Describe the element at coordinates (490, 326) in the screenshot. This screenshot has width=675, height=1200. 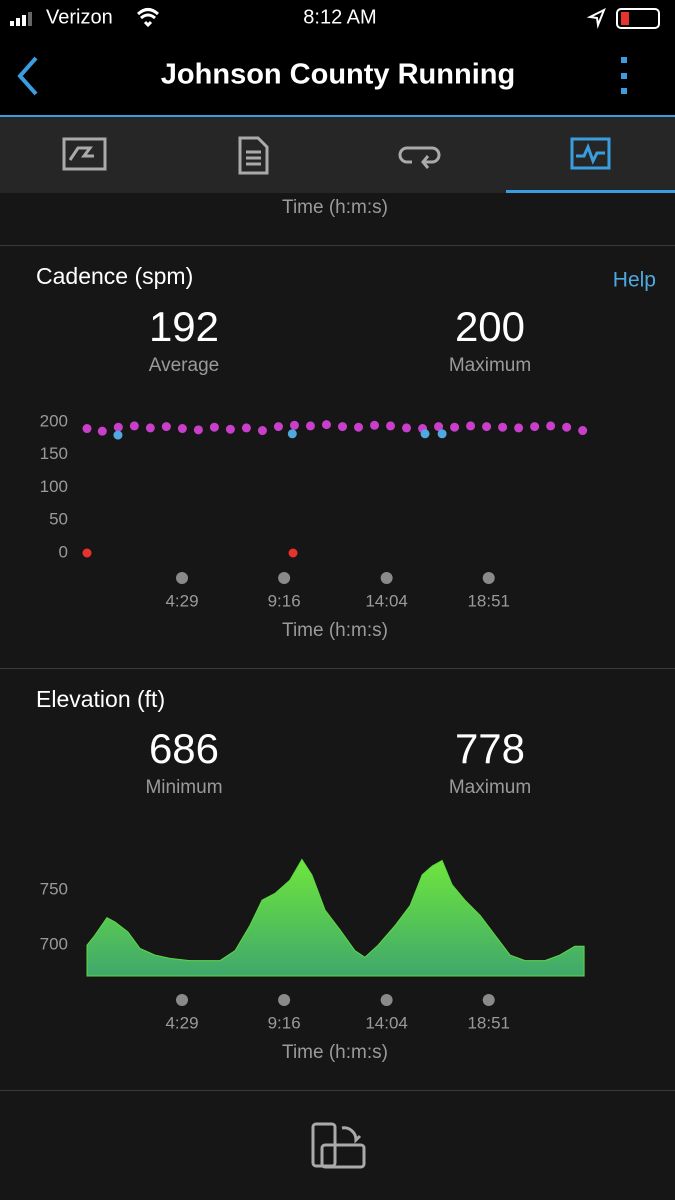
I see `stat-value: 200` at that location.